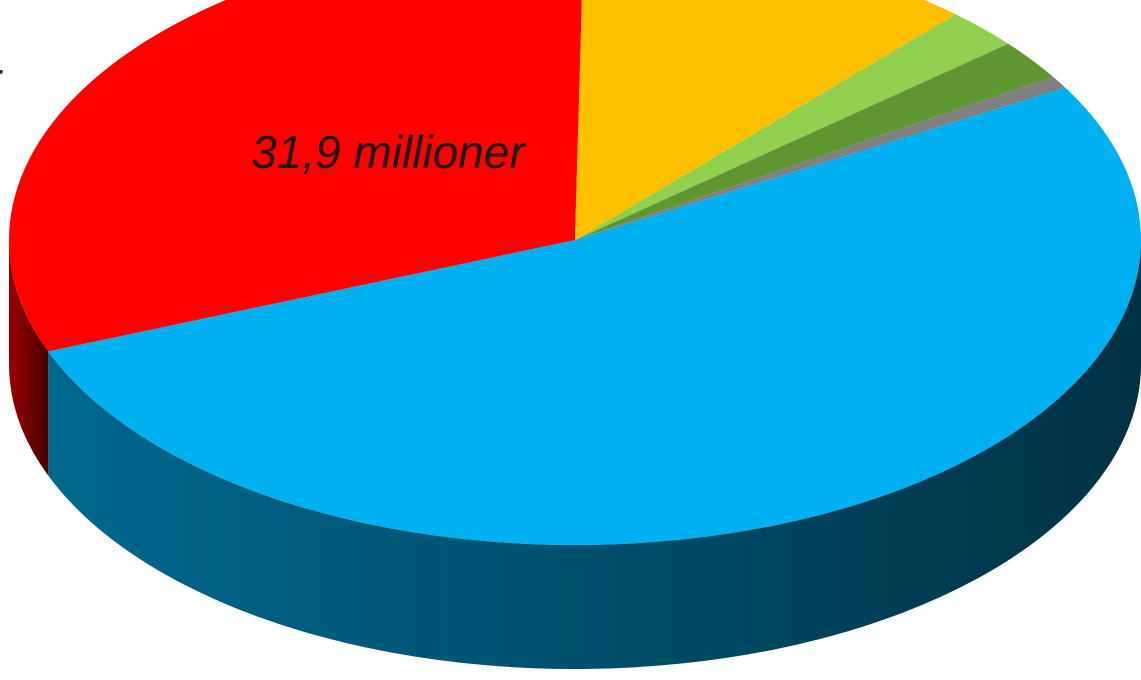 This screenshot has width=1141, height=680. What do you see at coordinates (1, 79) in the screenshot?
I see `pie-partial-label-0: r` at bounding box center [1, 79].